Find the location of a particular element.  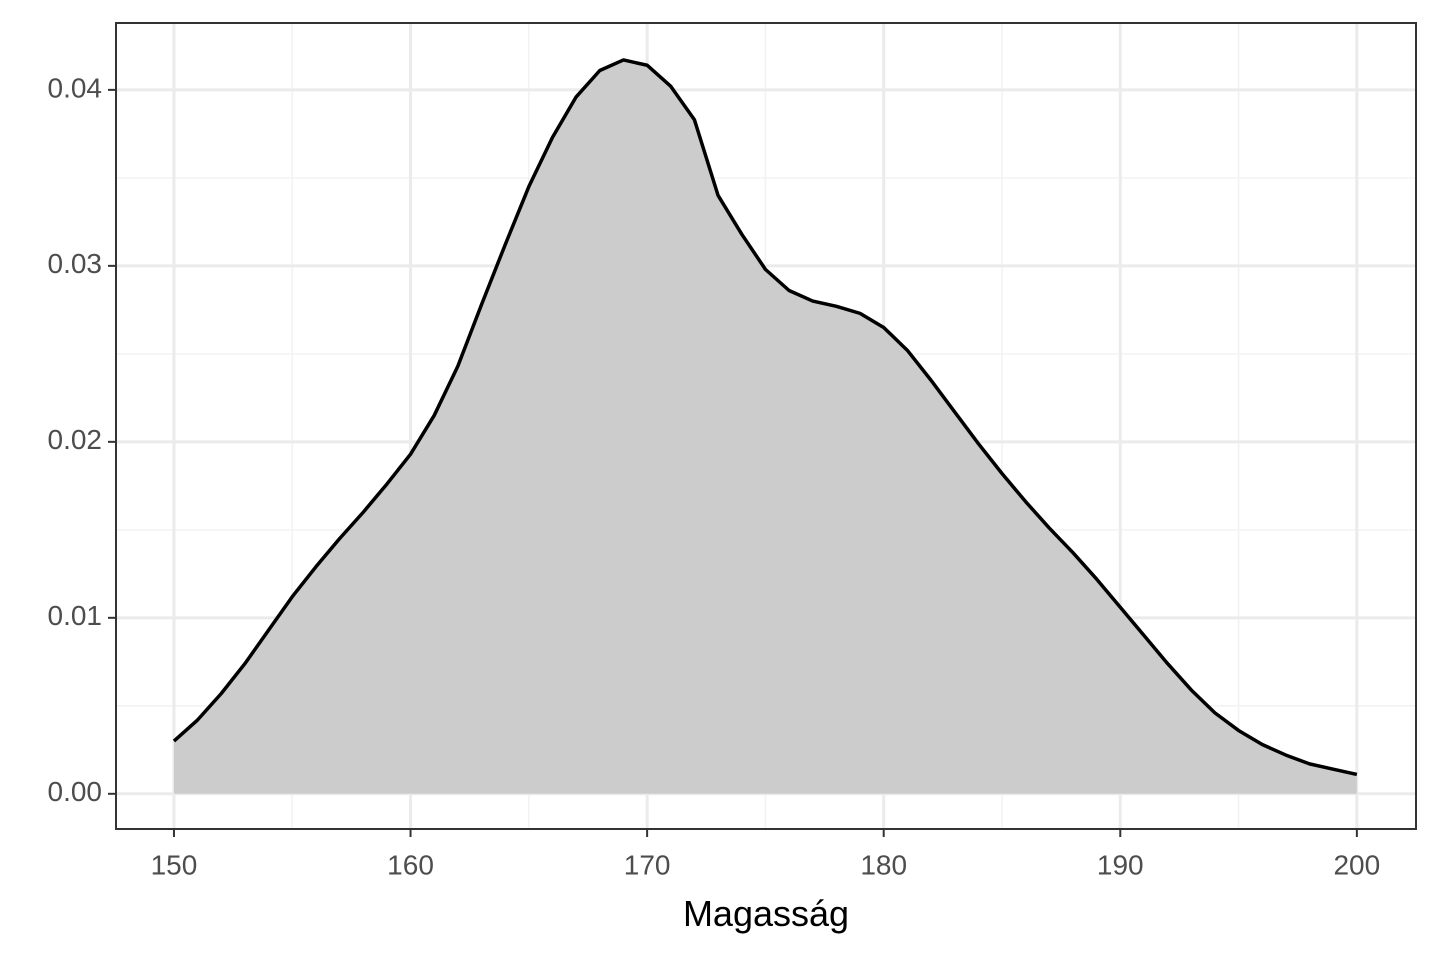

y-tick-label: 0.02 is located at coordinates (75, 439).